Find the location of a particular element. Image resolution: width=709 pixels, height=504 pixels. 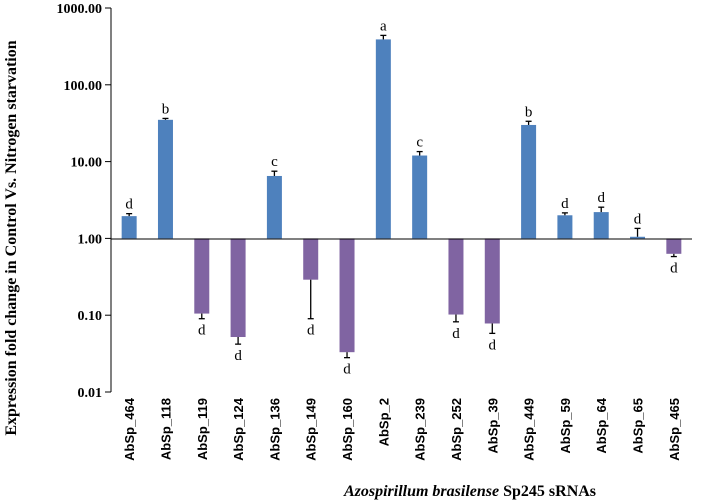

x-tick-label: AbSp_252 is located at coordinates (456, 429).